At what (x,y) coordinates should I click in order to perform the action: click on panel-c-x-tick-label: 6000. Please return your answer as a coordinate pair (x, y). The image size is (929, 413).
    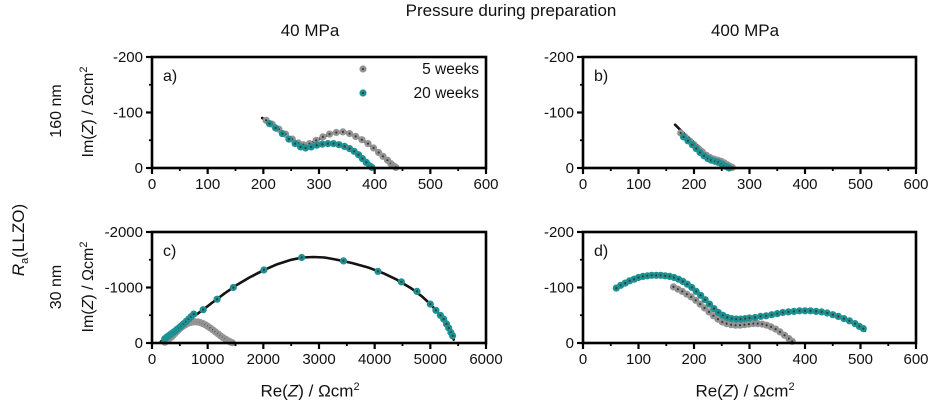
    Looking at the image, I should click on (485, 359).